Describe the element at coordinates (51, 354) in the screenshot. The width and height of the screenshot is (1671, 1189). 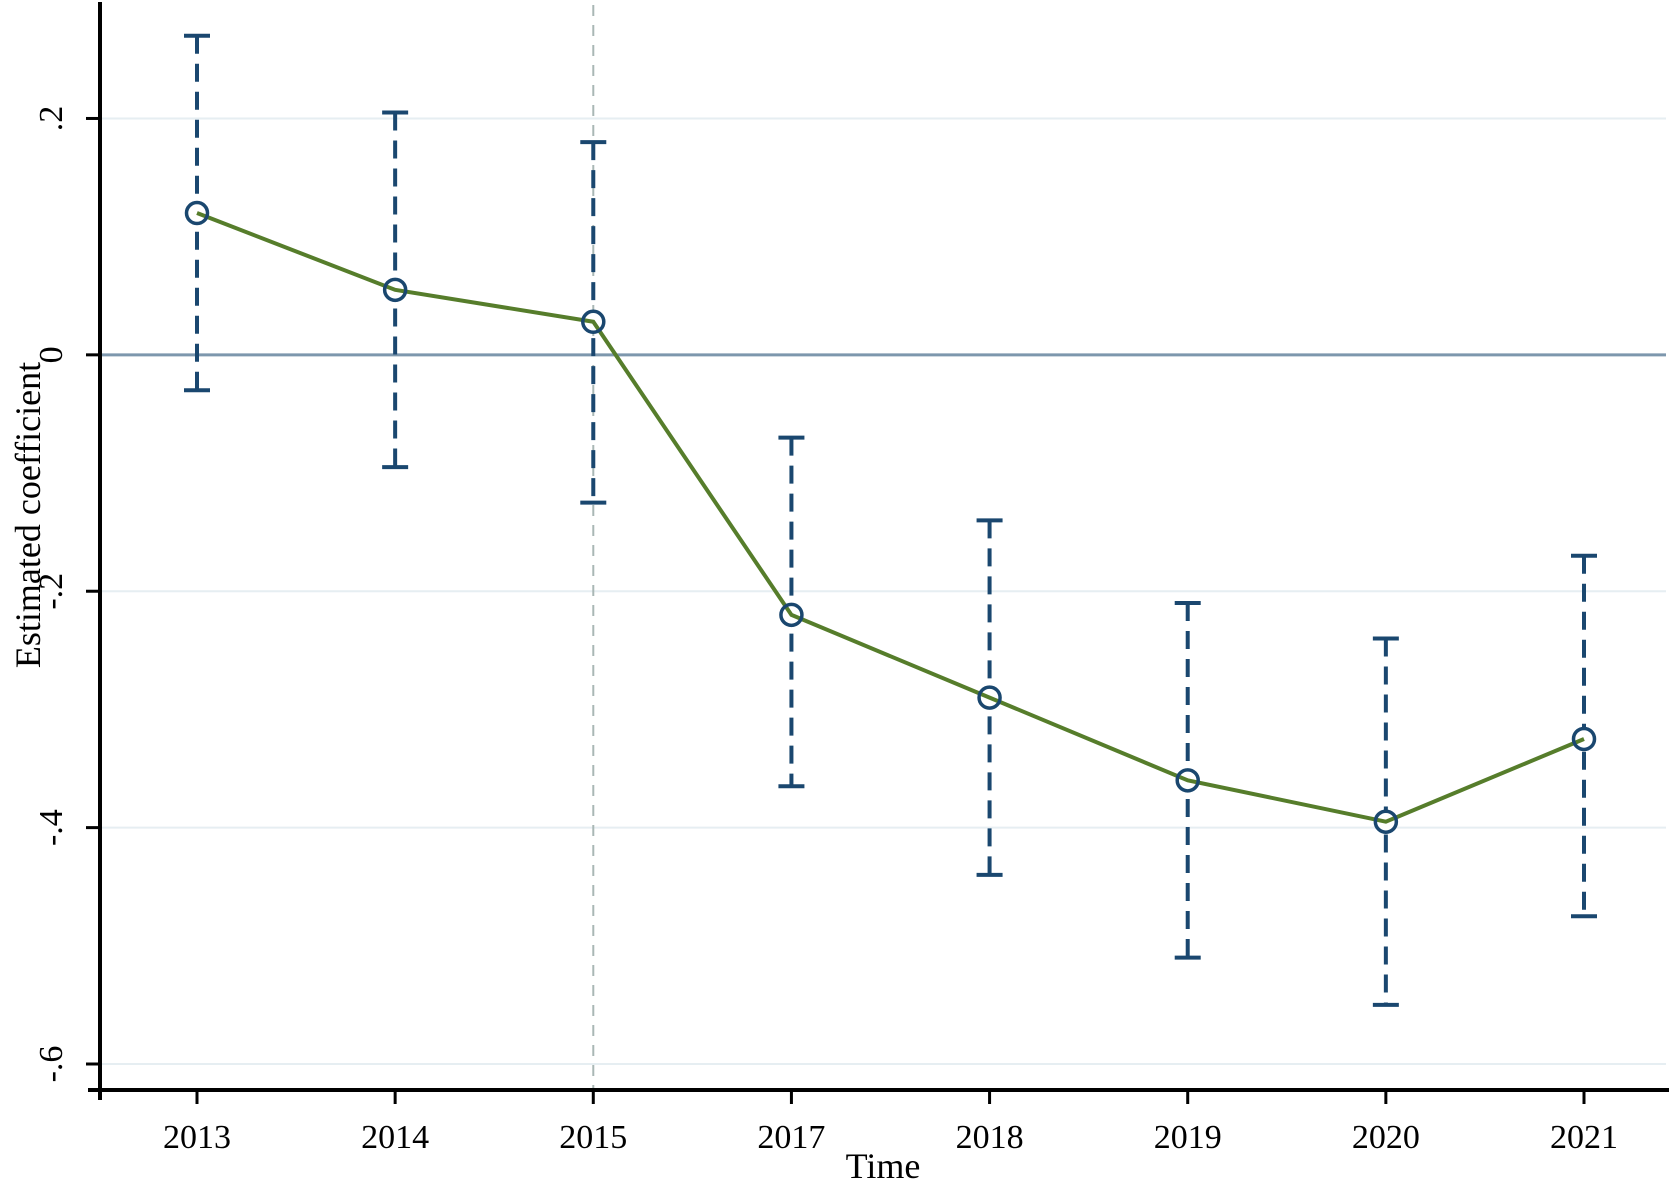
I see `y-tick-label-0: 0` at that location.